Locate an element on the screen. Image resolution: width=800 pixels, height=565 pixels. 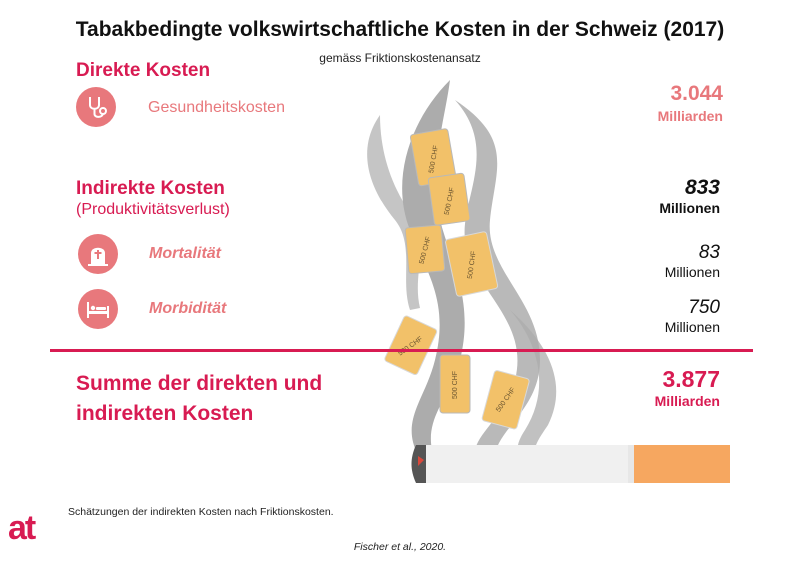
indirect-costs-unit: Millionen is located at coordinates (689, 208).